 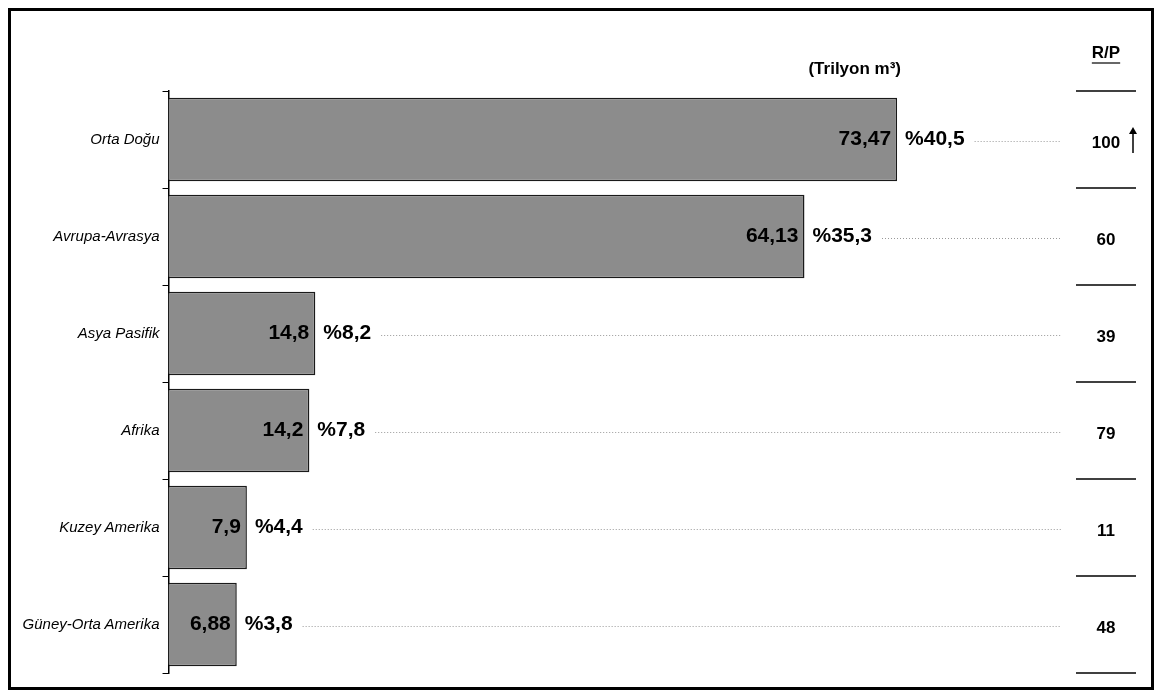 What do you see at coordinates (226, 526) in the screenshot?
I see `data-label: 7,9` at bounding box center [226, 526].